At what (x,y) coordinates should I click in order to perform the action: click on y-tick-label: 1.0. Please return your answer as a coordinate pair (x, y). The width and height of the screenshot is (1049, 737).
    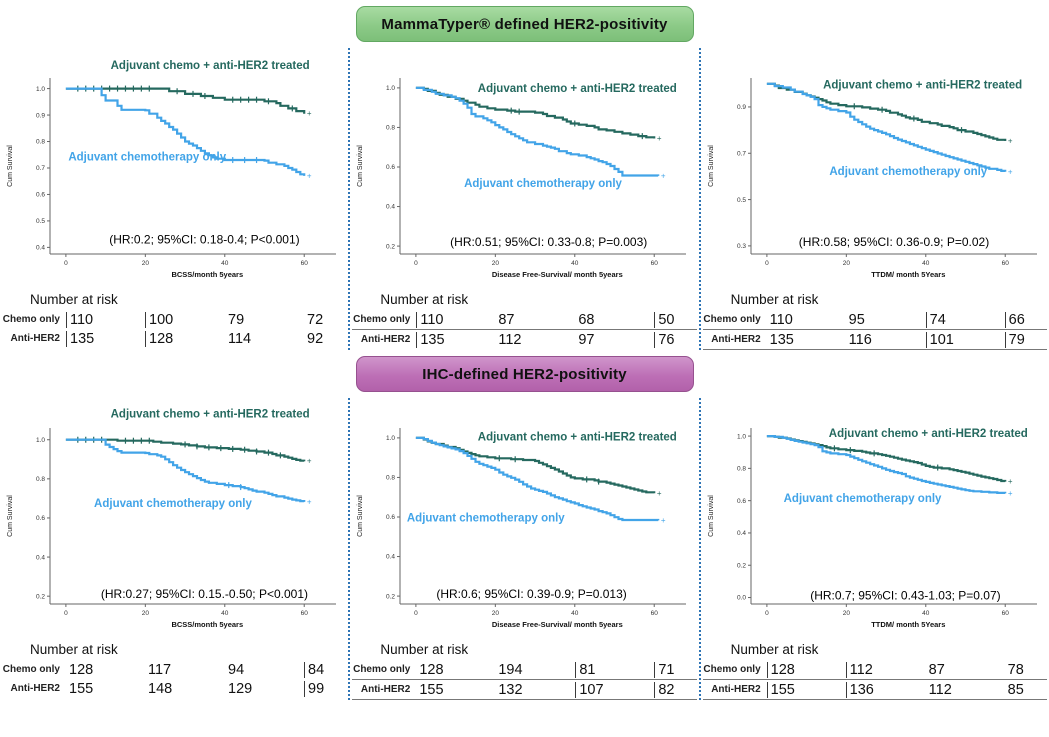
    Looking at the image, I should click on (390, 88).